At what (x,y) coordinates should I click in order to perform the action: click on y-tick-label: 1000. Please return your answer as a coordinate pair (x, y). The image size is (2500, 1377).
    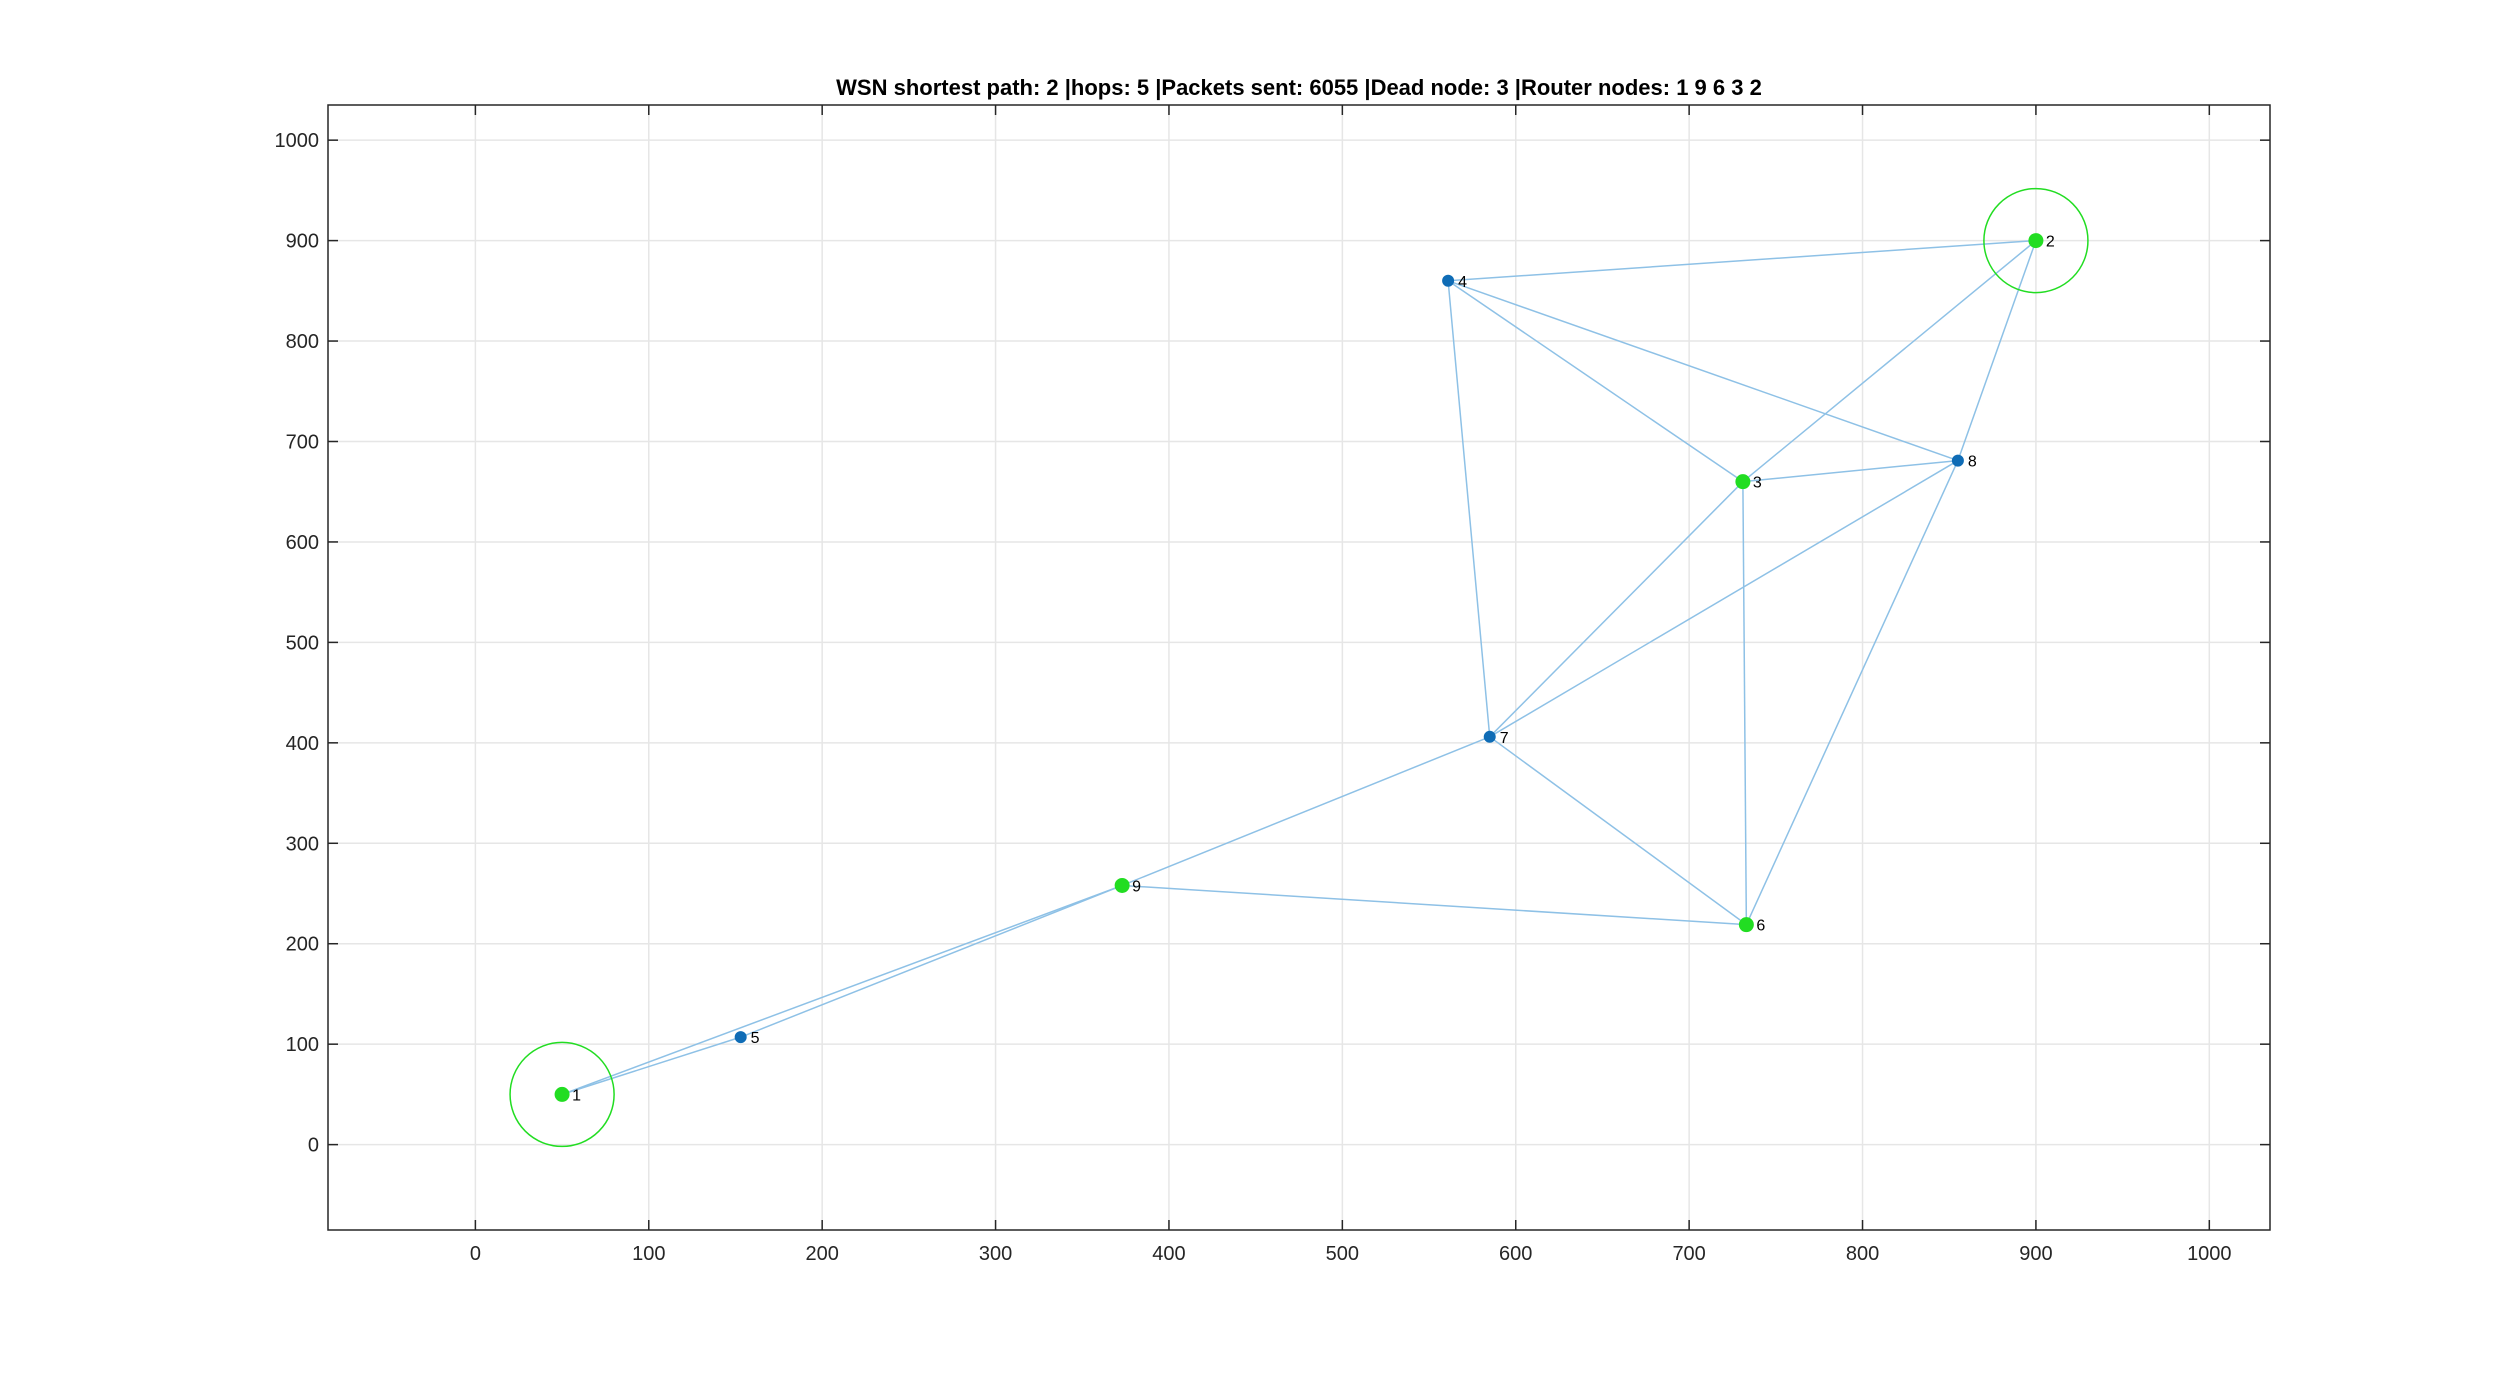
    Looking at the image, I should click on (297, 141).